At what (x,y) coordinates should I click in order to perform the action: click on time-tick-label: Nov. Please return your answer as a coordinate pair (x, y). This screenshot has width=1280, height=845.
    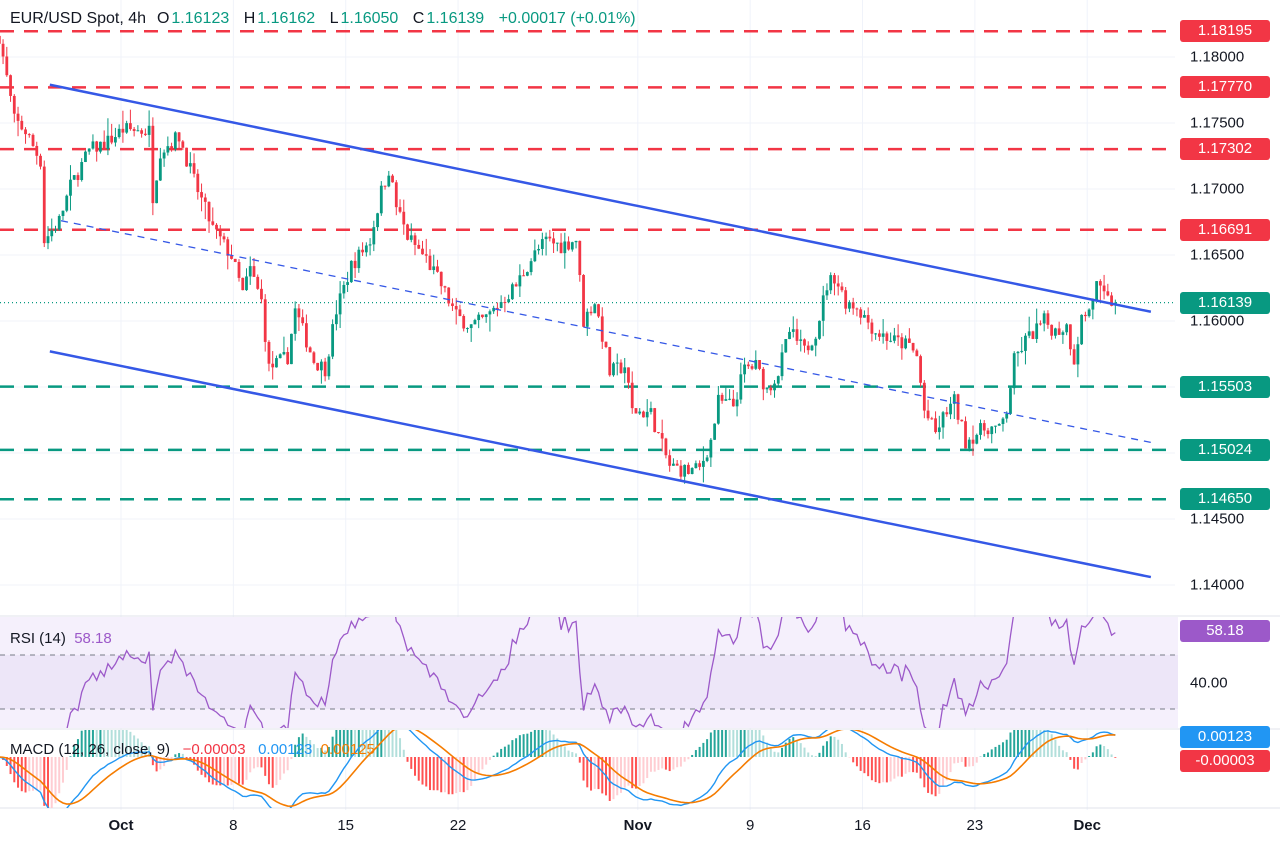
    Looking at the image, I should click on (637, 825).